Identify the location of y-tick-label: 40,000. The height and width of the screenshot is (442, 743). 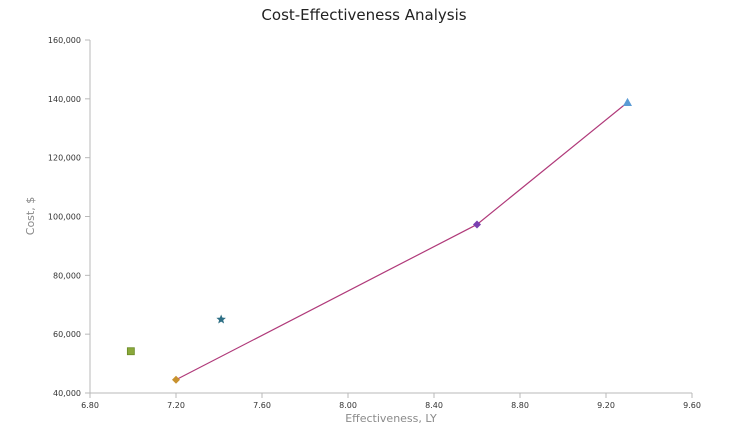
(67, 393).